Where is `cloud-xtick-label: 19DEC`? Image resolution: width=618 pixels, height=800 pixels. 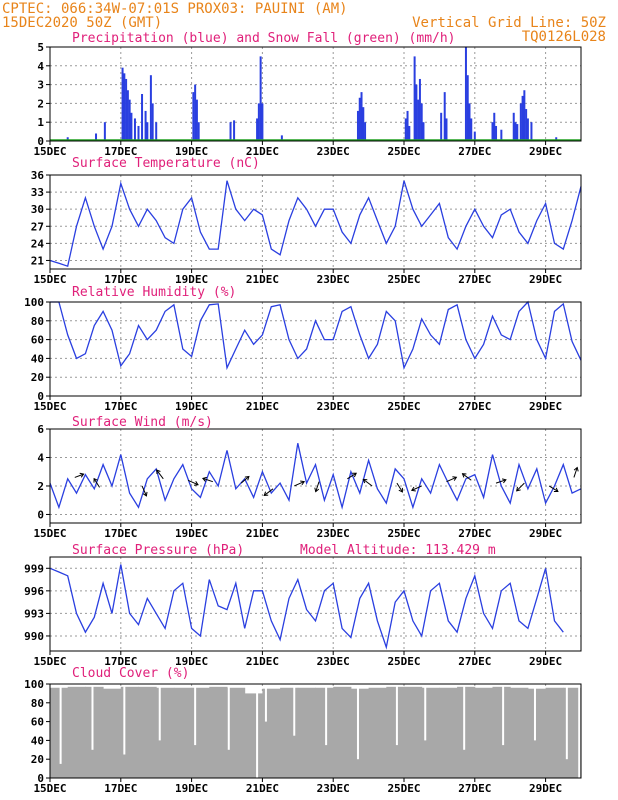
cloud-xtick-label: 19DEC is located at coordinates (191, 788).